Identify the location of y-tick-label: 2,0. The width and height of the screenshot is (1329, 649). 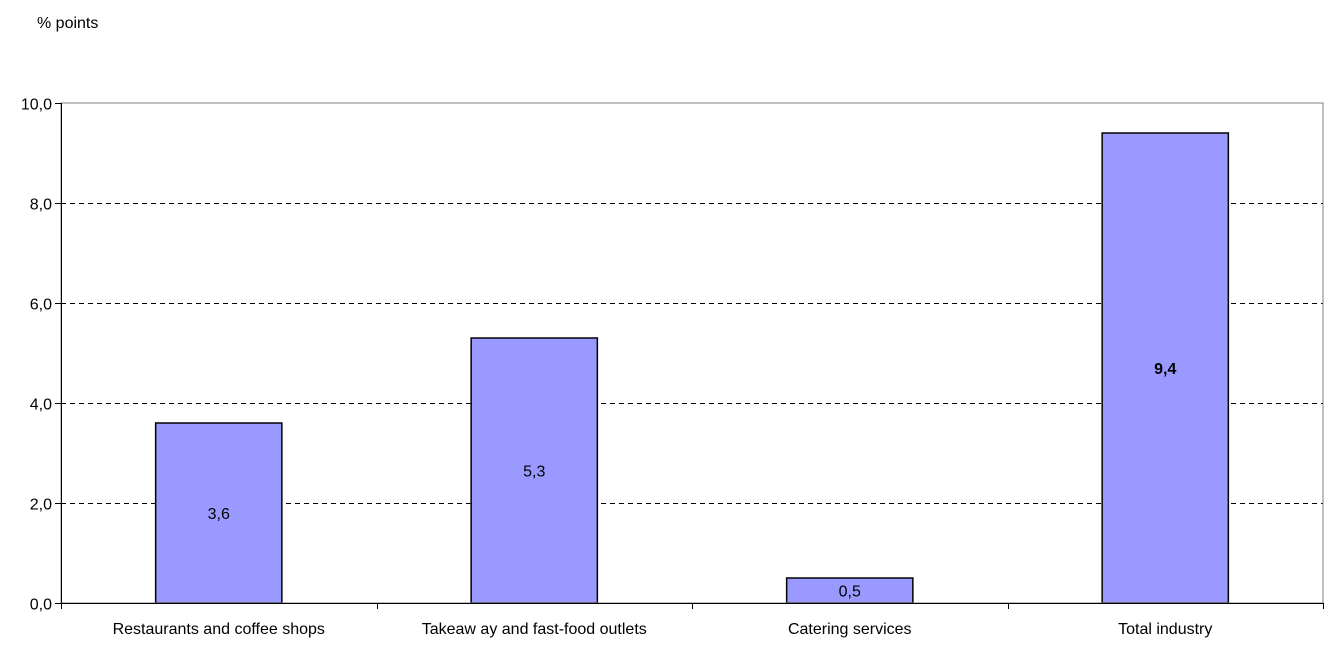
(41, 505).